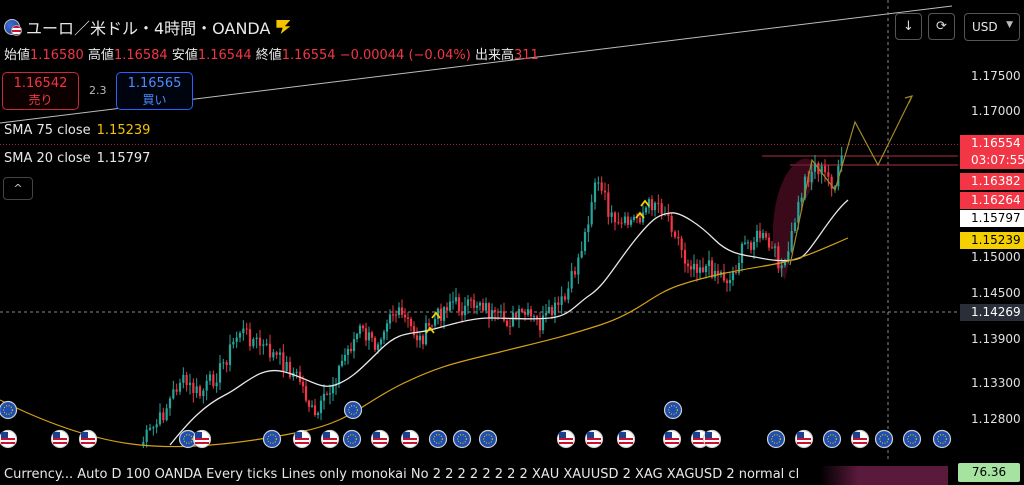  I want to click on buy-button: 1.16565 買い, so click(154, 91).